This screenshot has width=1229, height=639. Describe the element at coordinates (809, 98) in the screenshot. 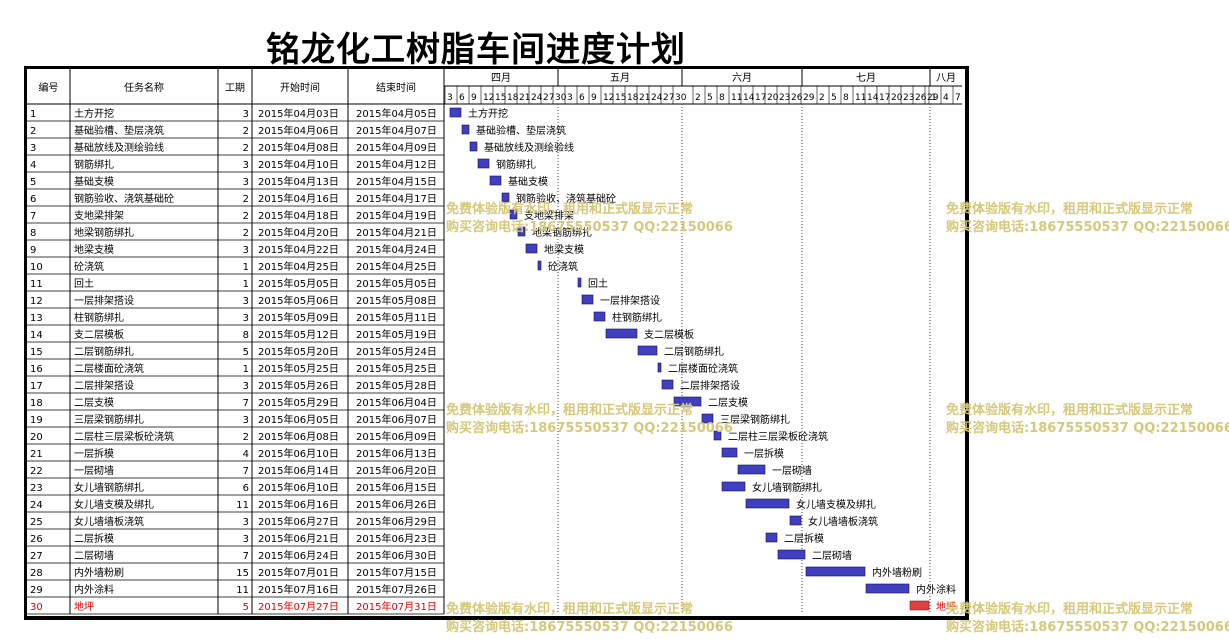

I see `day-tick-label: 29` at that location.